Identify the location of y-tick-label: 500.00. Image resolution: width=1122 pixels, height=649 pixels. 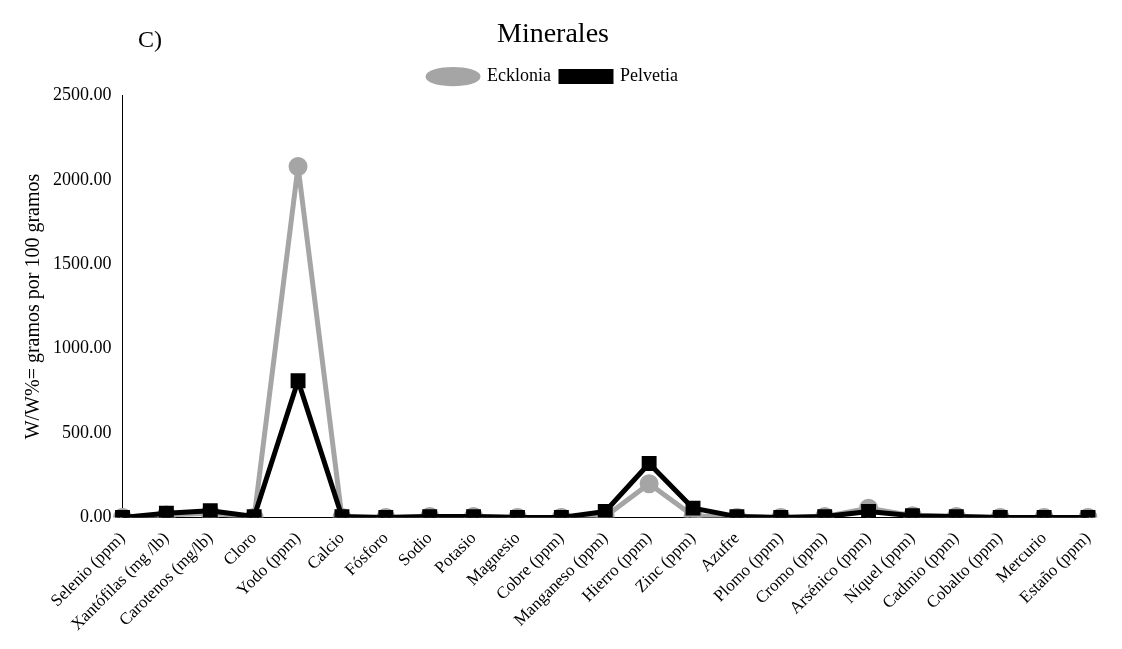
(87, 431).